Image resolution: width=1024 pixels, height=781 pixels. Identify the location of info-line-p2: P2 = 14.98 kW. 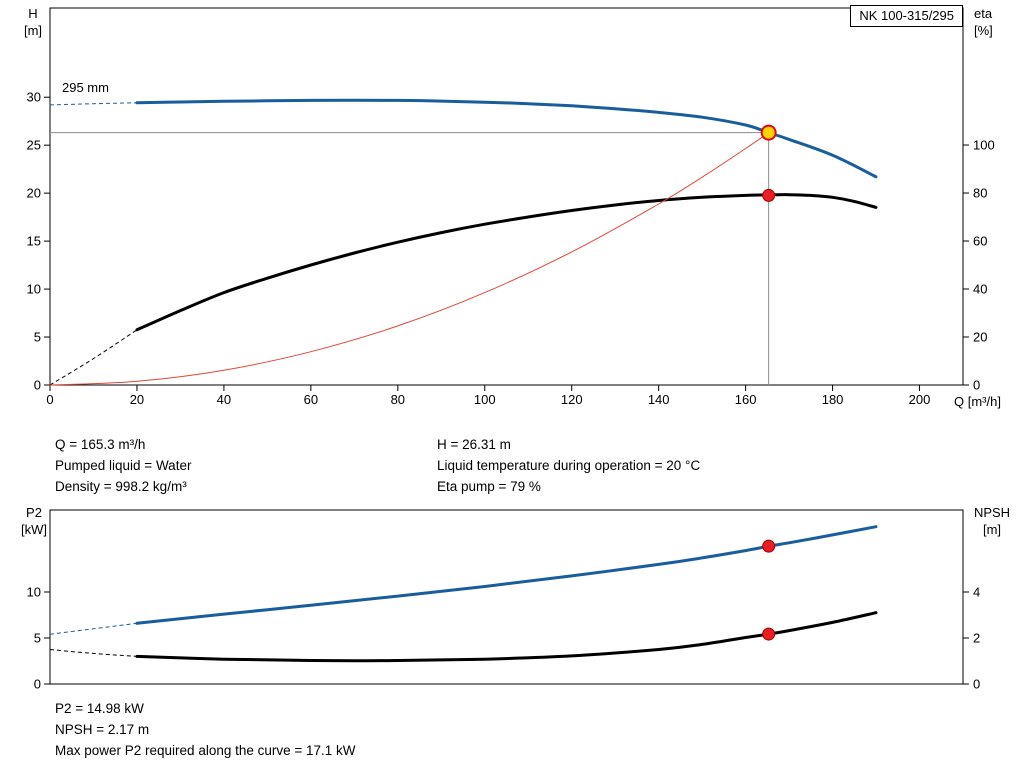
(99, 708).